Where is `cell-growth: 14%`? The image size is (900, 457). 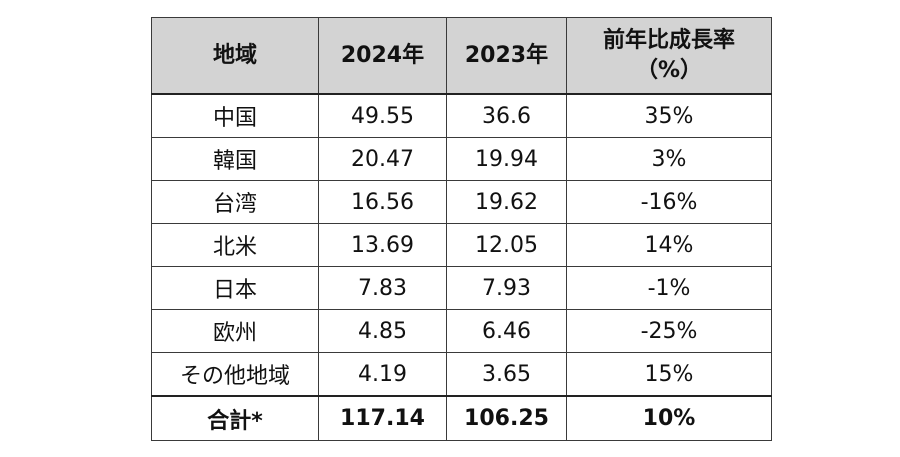
cell-growth: 14% is located at coordinates (669, 245).